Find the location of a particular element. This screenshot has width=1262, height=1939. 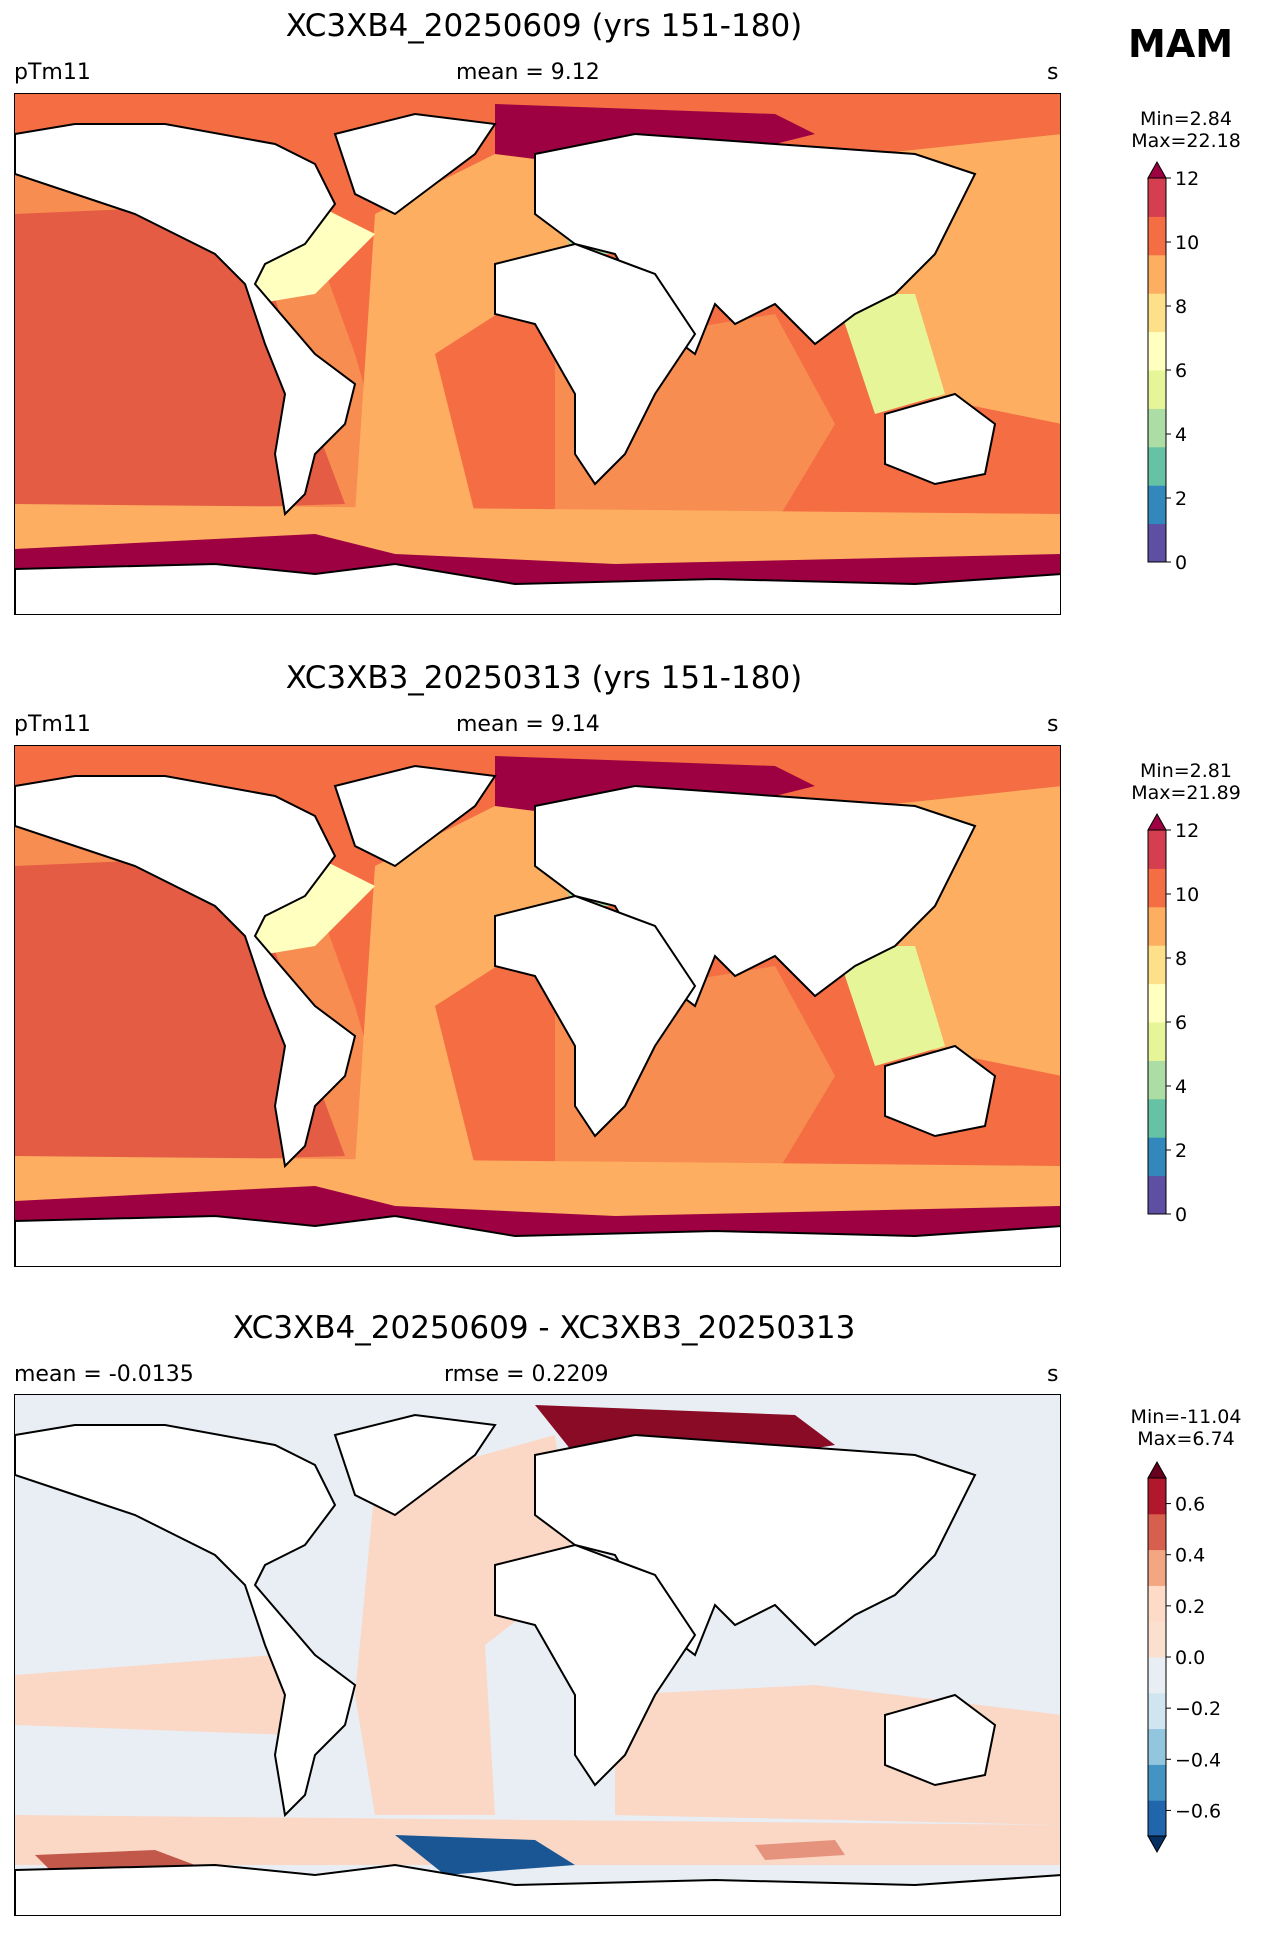

colorbar-tick-label: 0.2 is located at coordinates (1190, 1607).